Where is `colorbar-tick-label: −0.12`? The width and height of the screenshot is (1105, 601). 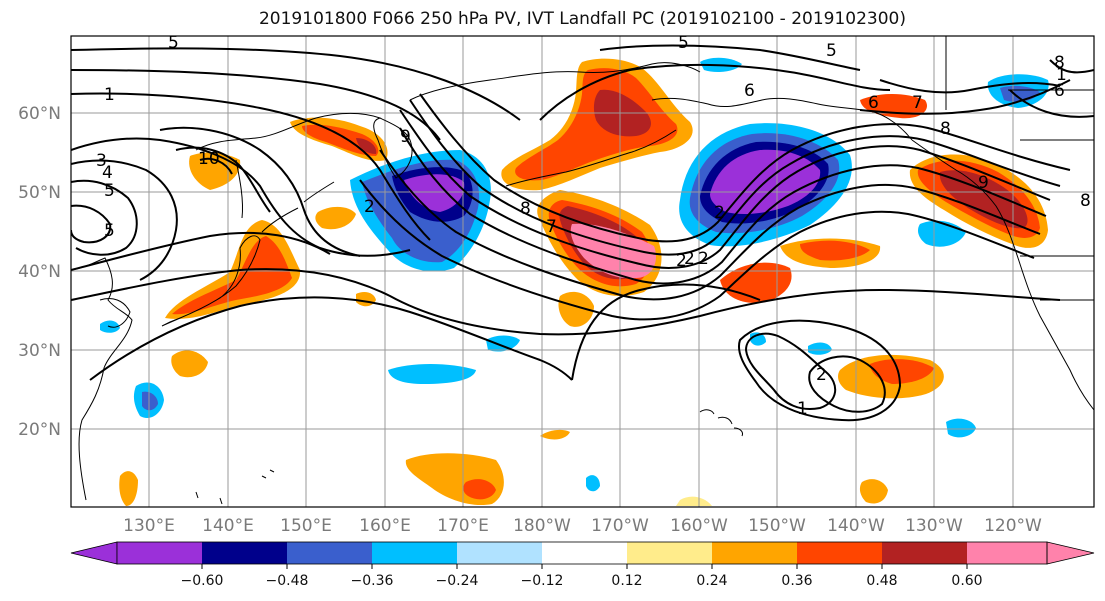 colorbar-tick-label: −0.12 is located at coordinates (542, 581).